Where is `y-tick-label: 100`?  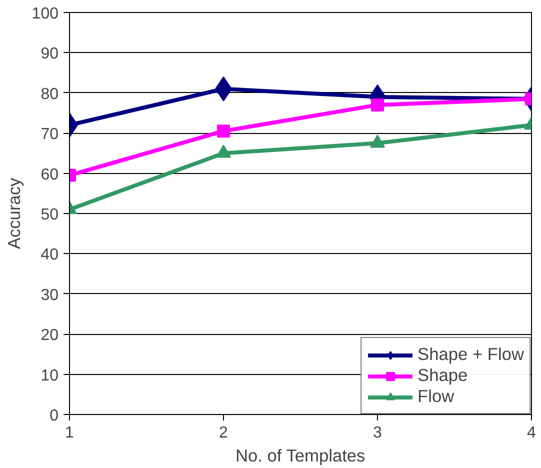 y-tick-label: 100 is located at coordinates (45, 14).